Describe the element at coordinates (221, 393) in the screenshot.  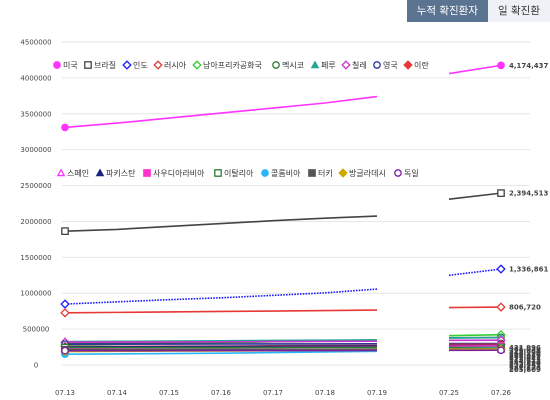
I see `x-tick-label: 07.16` at that location.